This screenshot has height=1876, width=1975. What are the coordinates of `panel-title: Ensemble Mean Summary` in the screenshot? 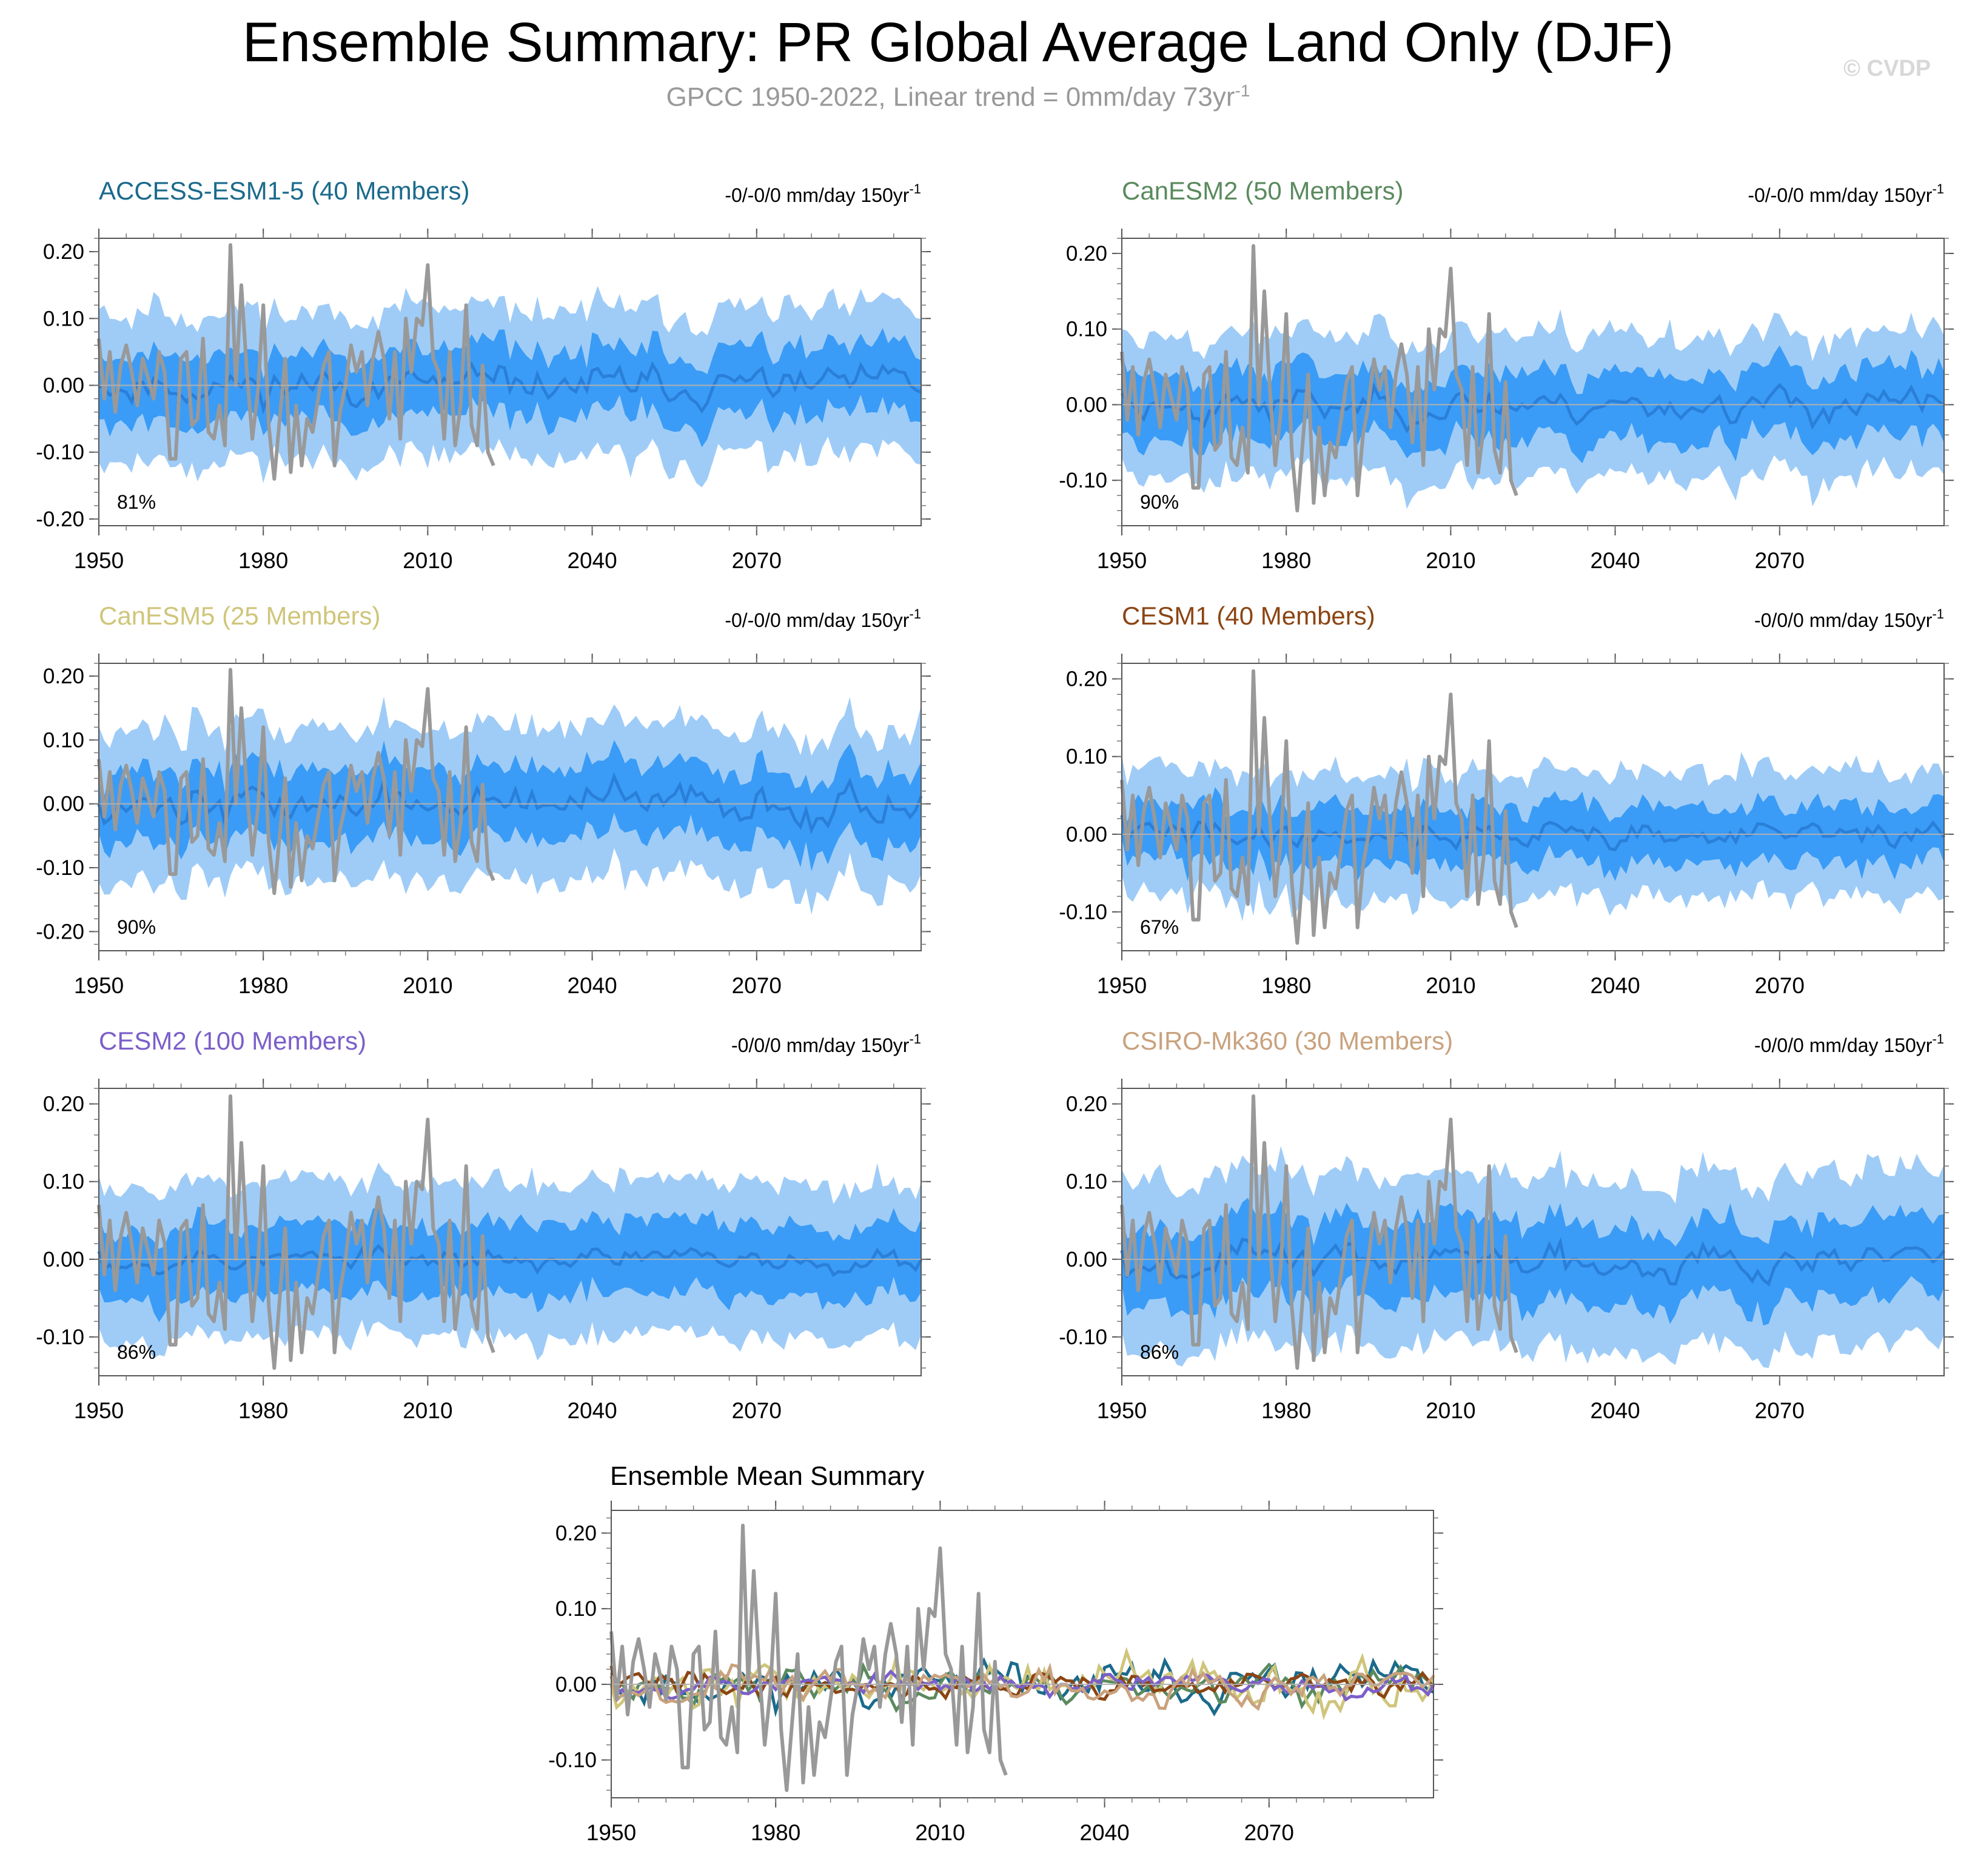 It's located at (767, 1476).